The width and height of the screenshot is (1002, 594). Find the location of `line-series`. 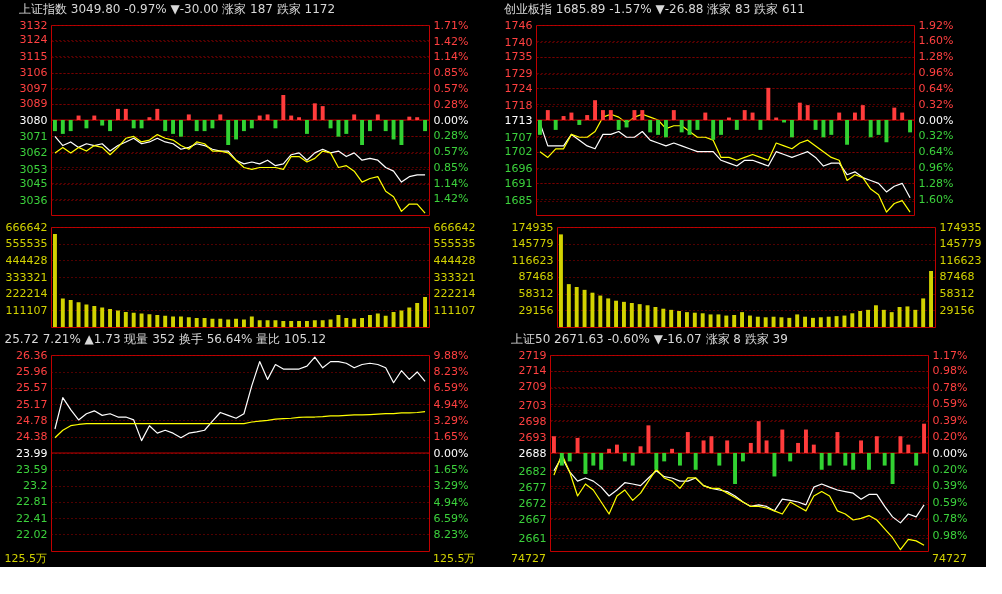

line-series is located at coordinates (240, 174).